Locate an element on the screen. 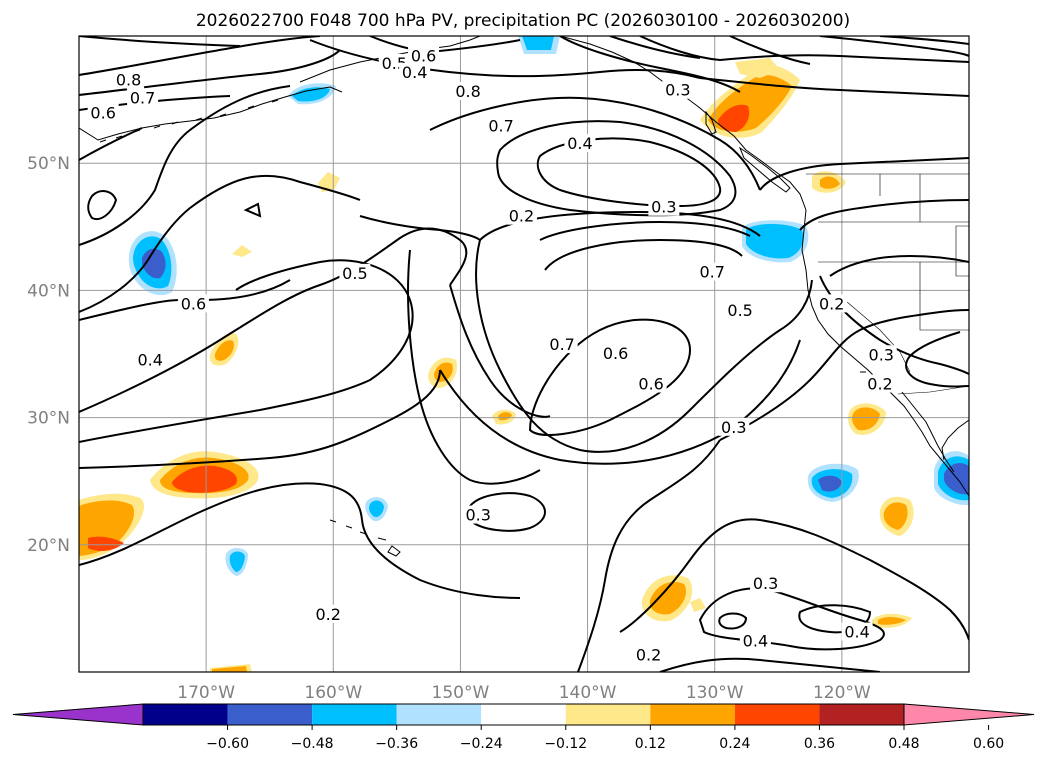 This screenshot has height=765, width=1047. state-border is located at coordinates (944, 296).